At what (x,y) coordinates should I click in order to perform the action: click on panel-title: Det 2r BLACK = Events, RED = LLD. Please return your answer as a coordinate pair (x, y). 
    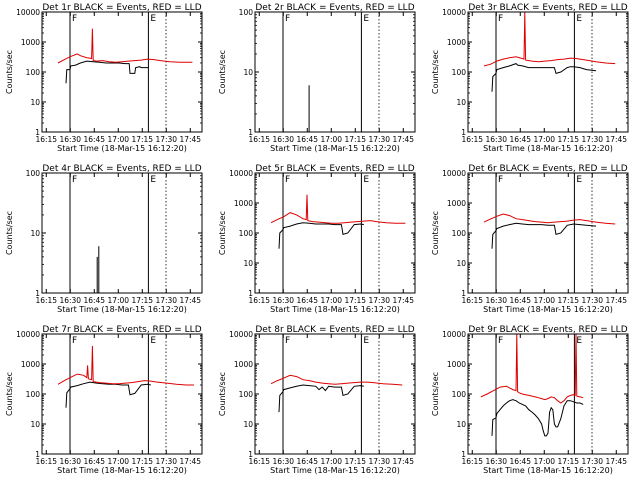
    Looking at the image, I should click on (334, 8).